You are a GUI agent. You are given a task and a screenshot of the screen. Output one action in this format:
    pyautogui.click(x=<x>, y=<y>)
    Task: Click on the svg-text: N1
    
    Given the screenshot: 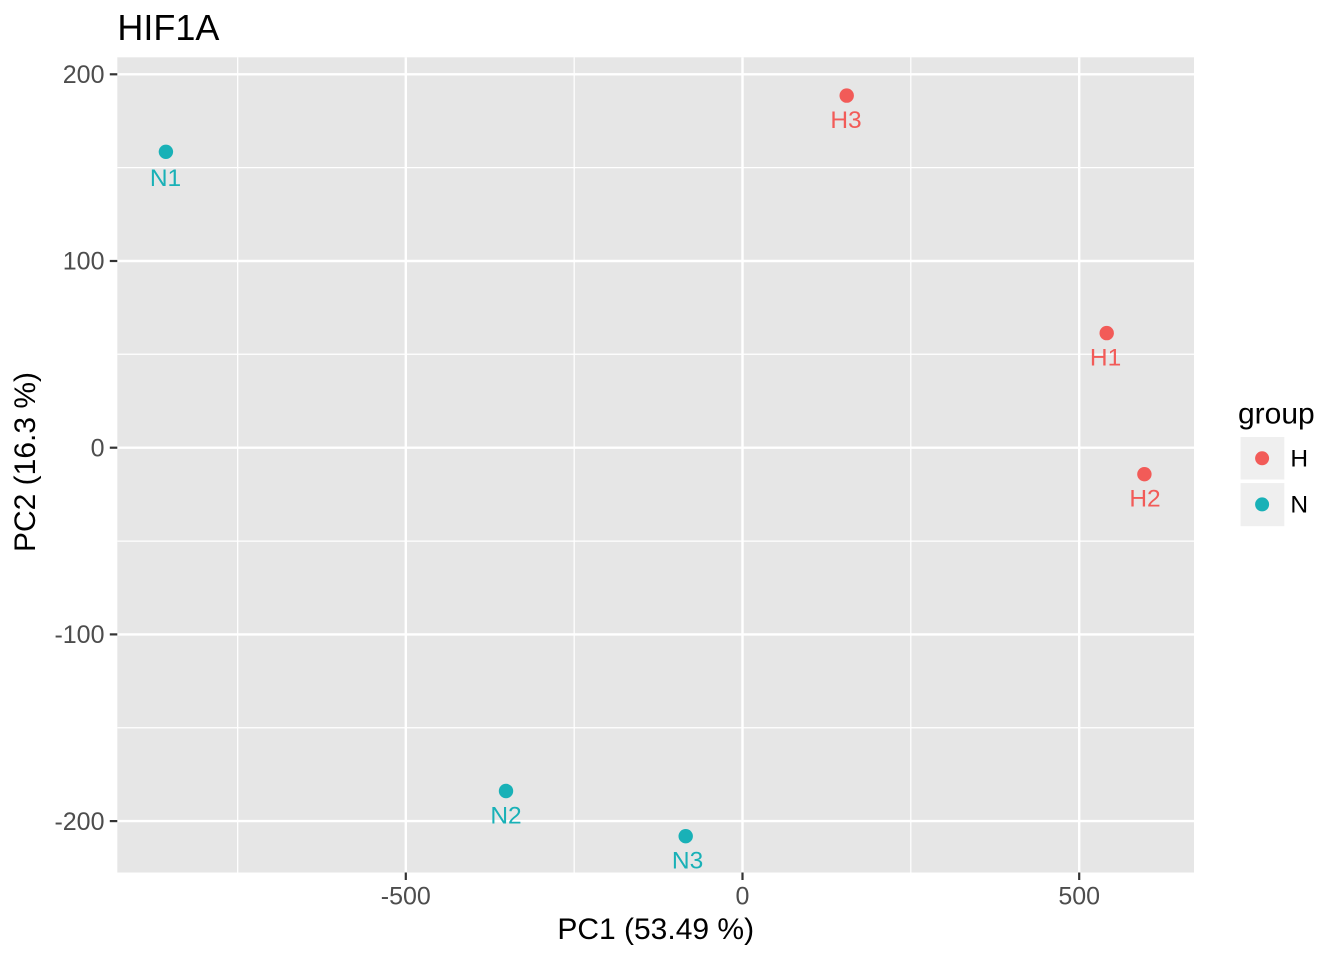 What is the action you would take?
    pyautogui.click(x=165, y=178)
    